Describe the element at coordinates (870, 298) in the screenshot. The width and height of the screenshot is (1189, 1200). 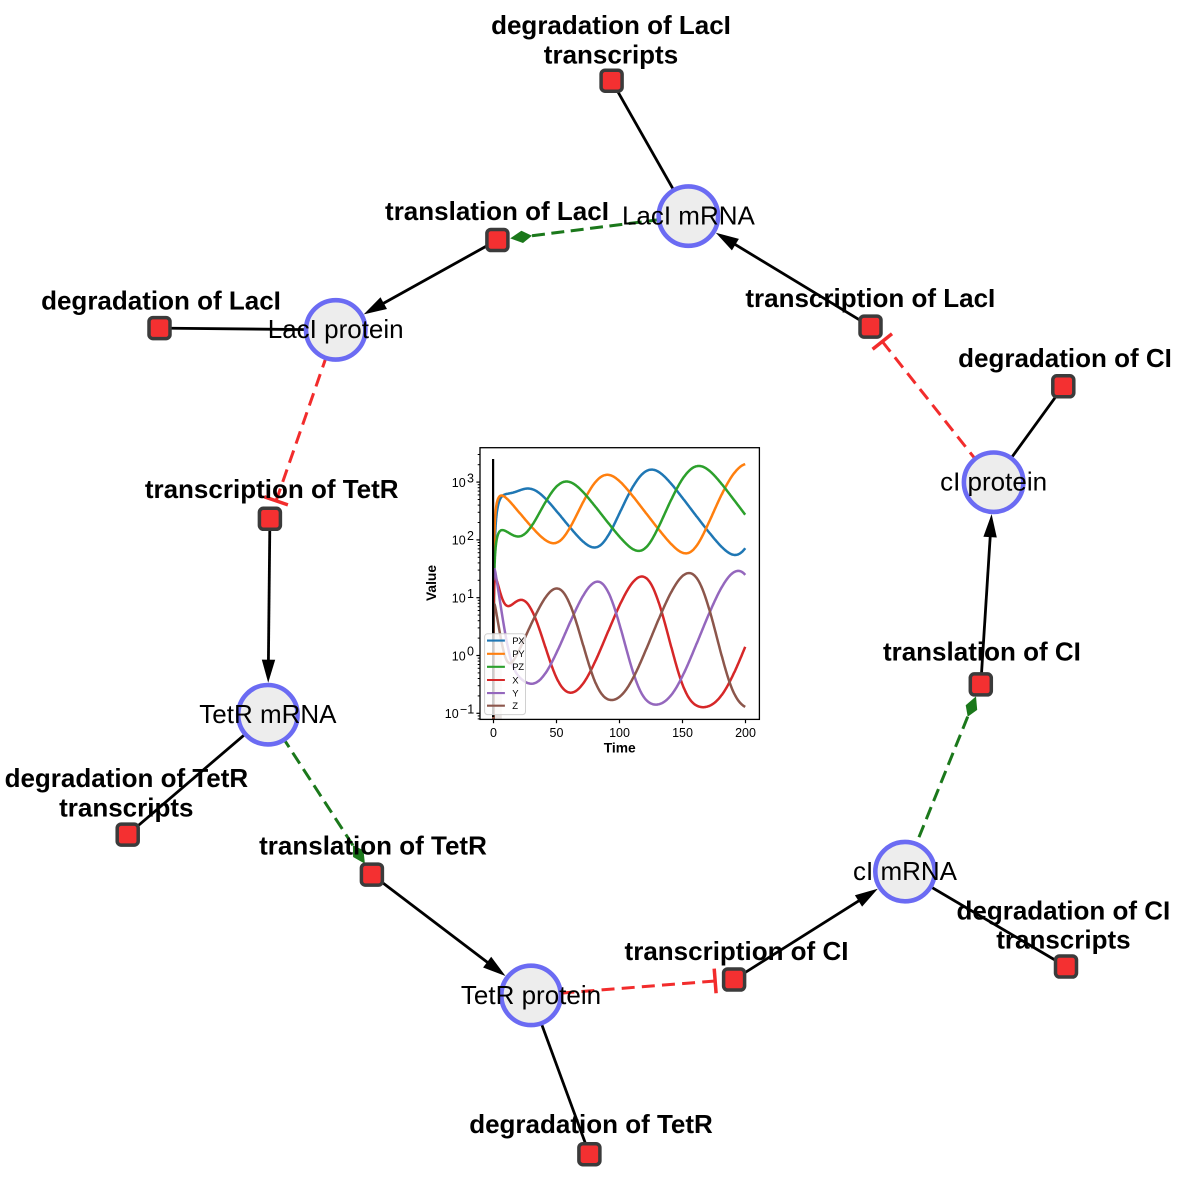
I see `svg-text: transcription of LacI` at that location.